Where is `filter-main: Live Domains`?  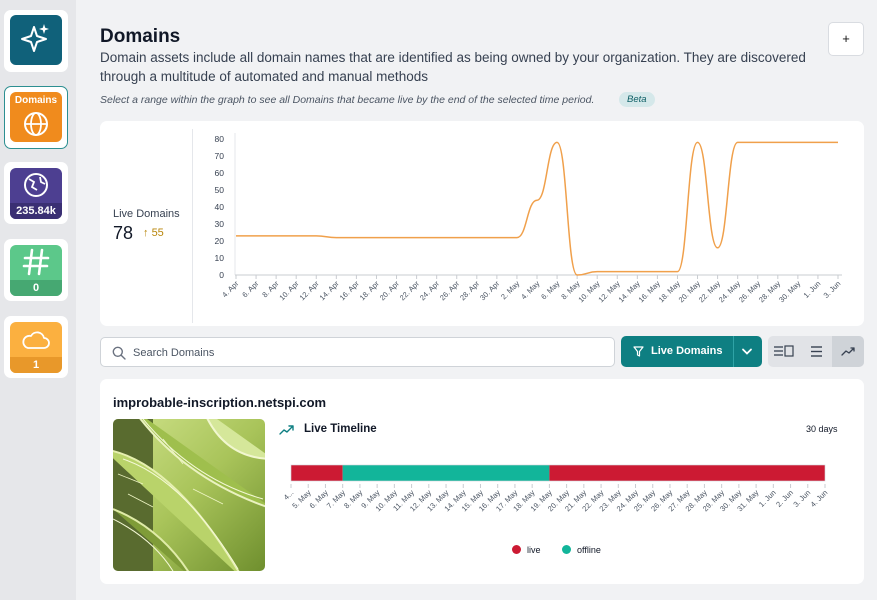 filter-main: Live Domains is located at coordinates (677, 351).